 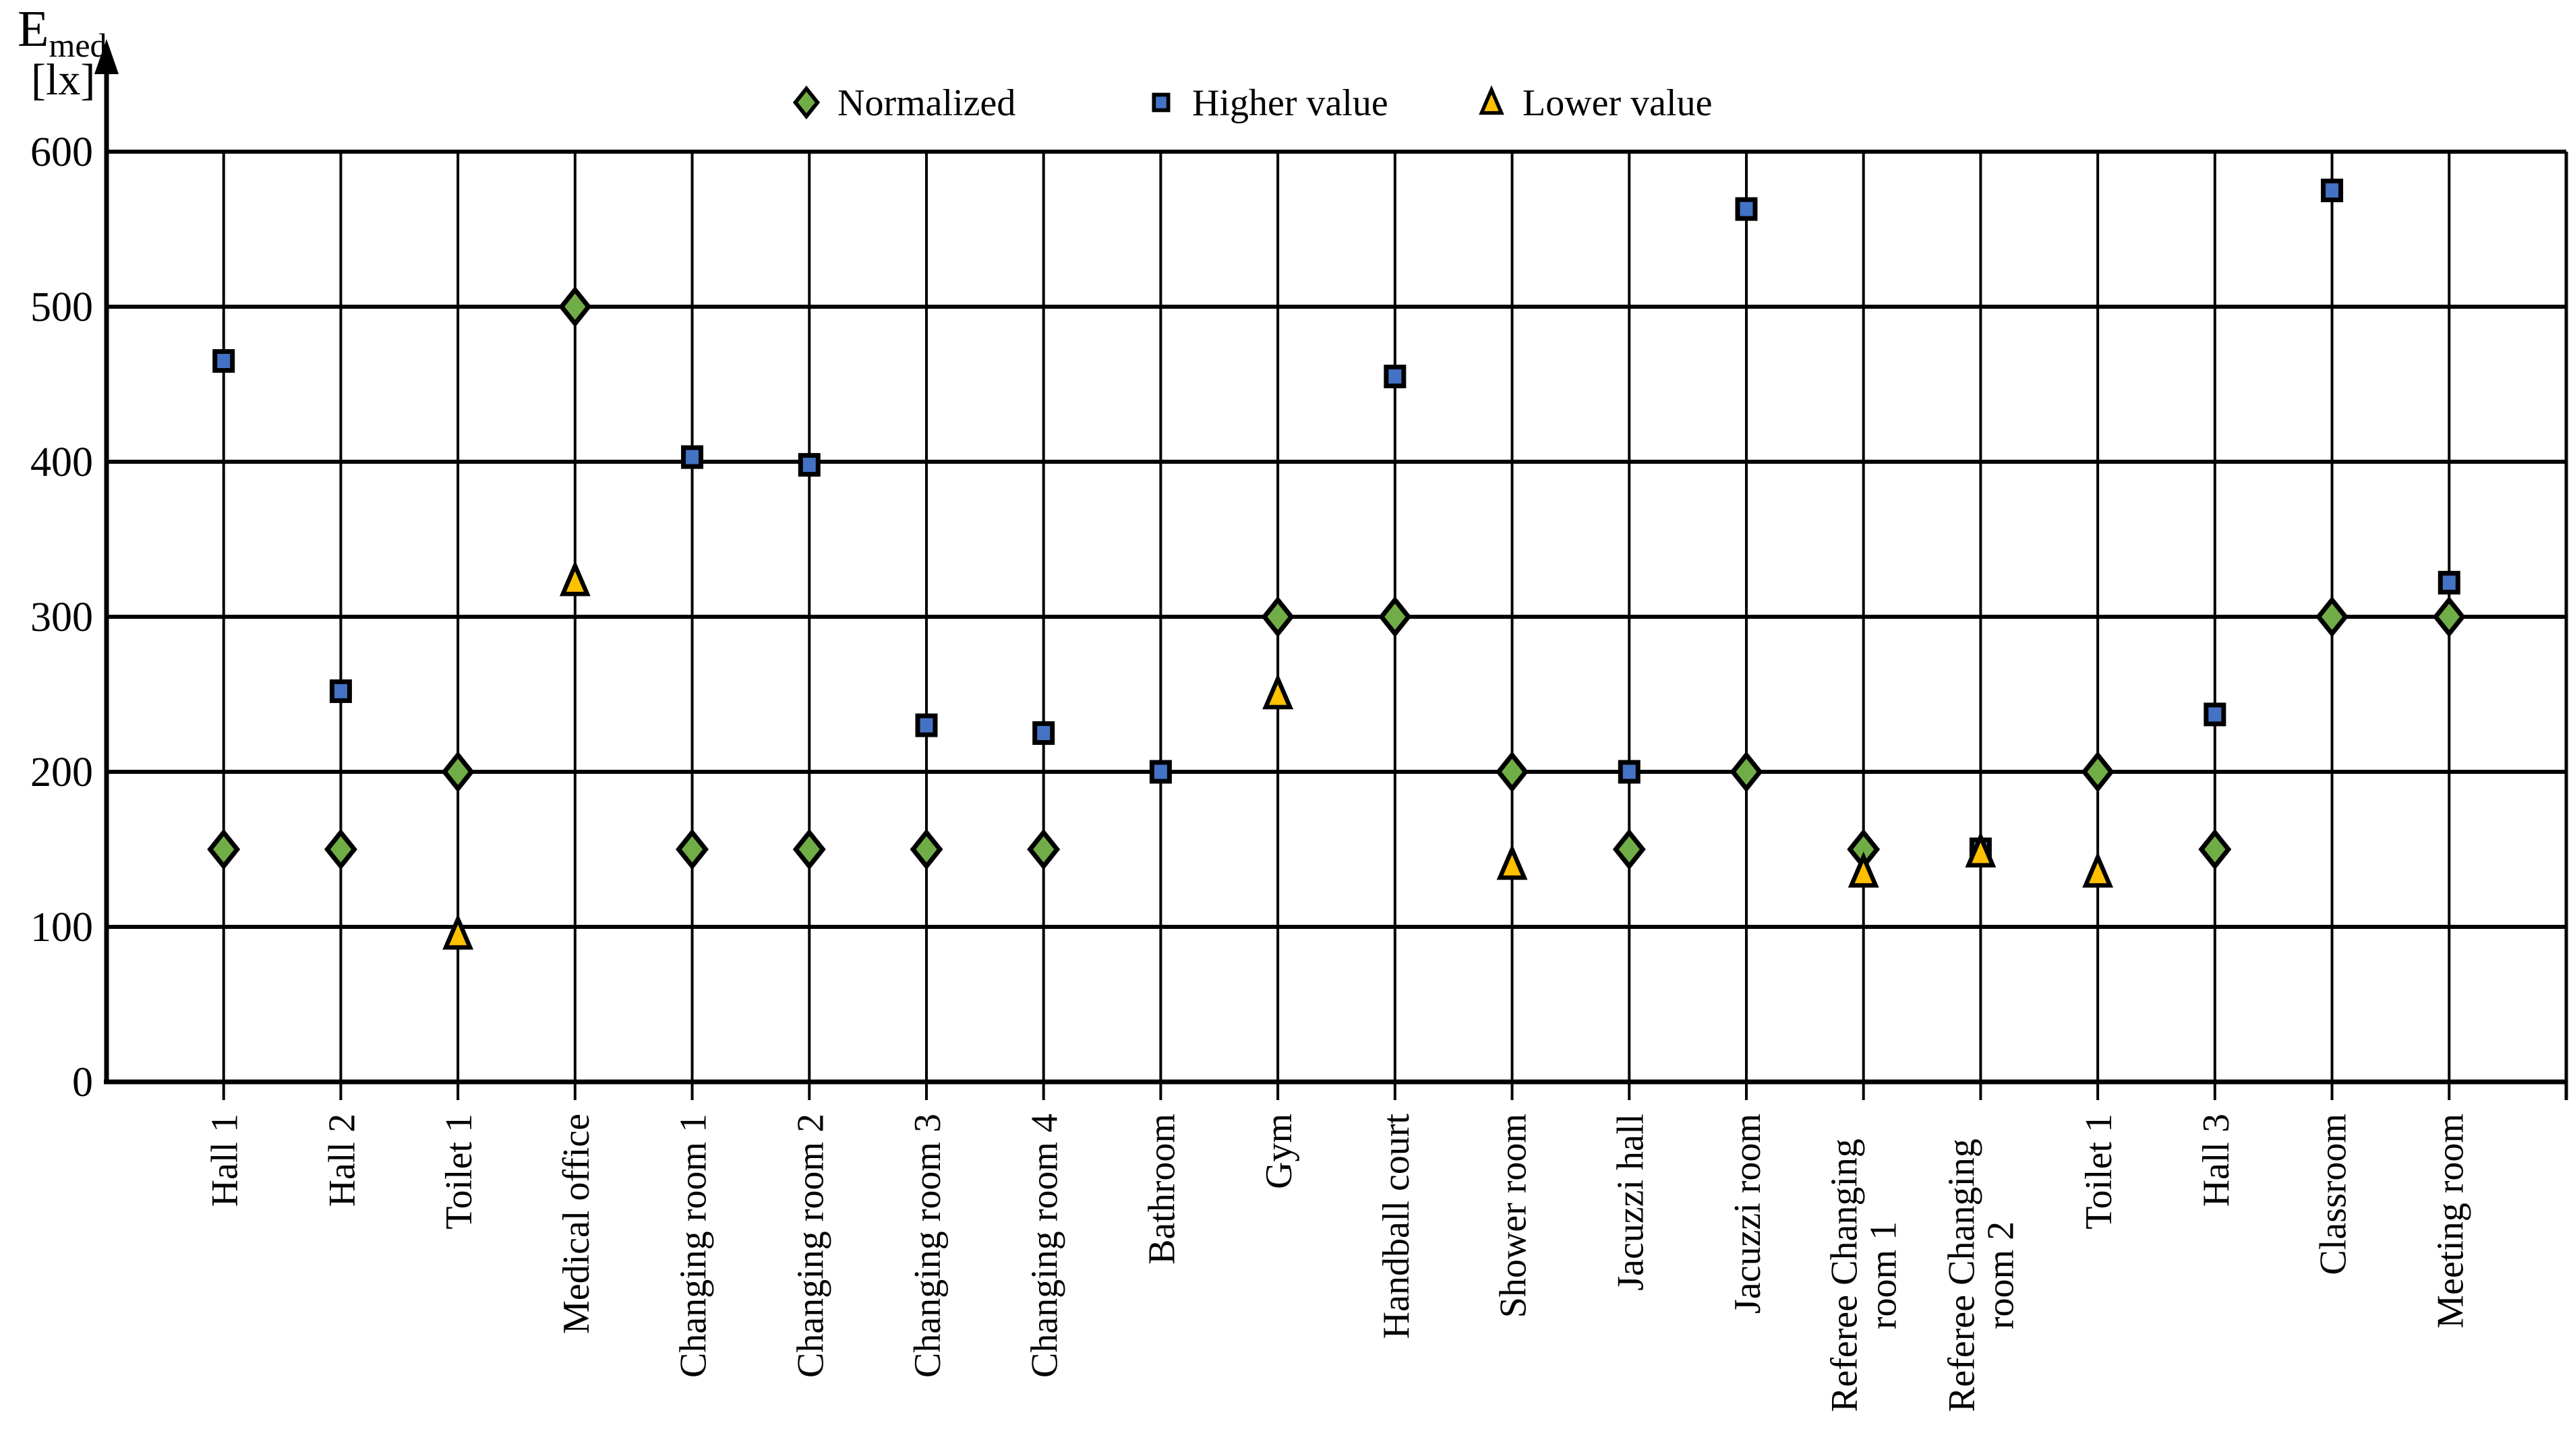 I want to click on y-tick-label: 200, so click(x=62, y=772).